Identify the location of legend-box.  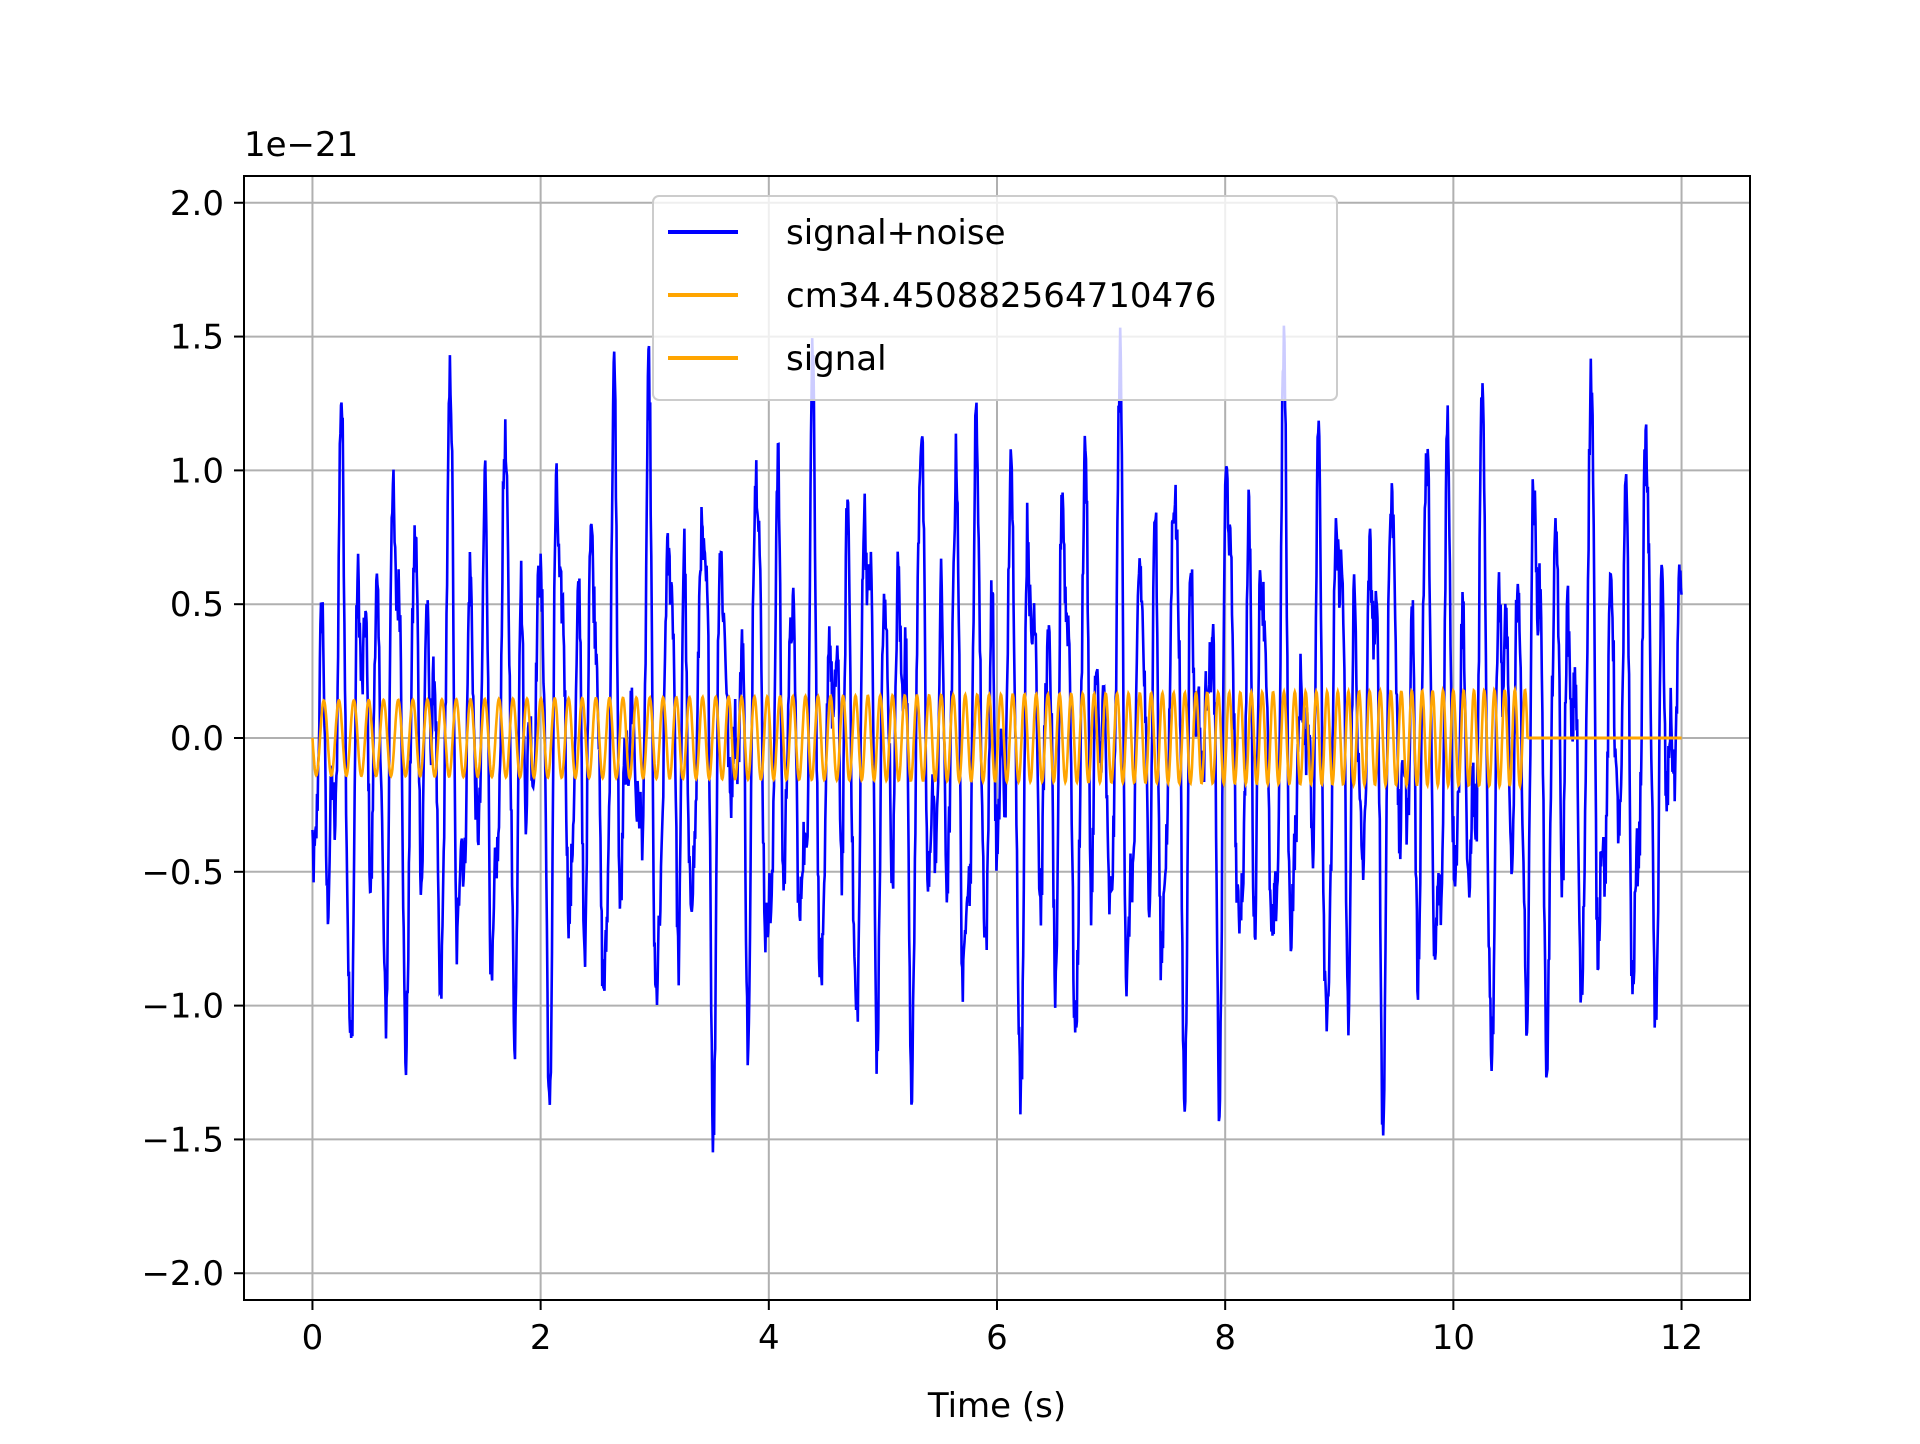
(995, 298).